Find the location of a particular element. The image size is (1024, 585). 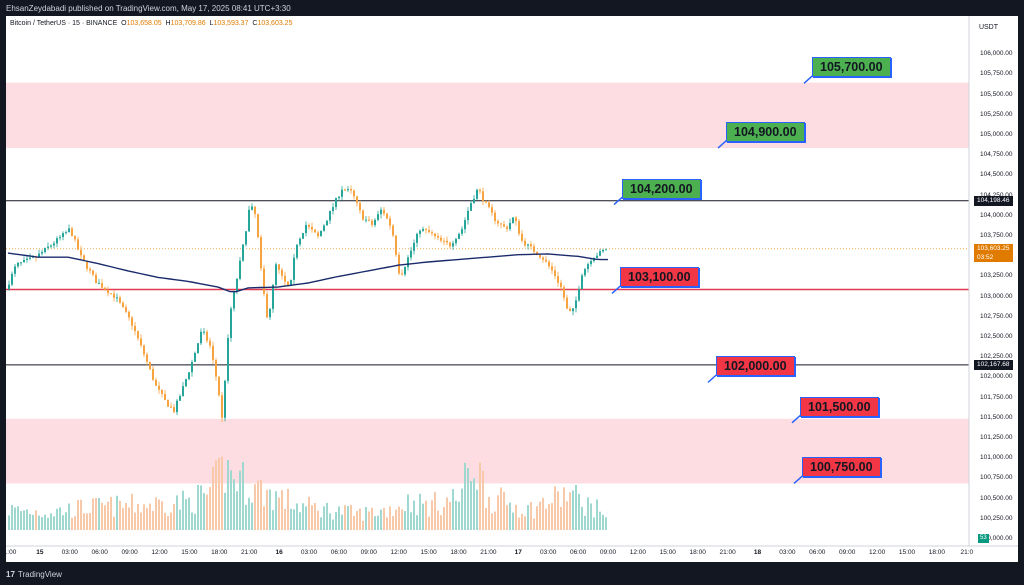

level-label-101500: 101,500.00 is located at coordinates (839, 406).